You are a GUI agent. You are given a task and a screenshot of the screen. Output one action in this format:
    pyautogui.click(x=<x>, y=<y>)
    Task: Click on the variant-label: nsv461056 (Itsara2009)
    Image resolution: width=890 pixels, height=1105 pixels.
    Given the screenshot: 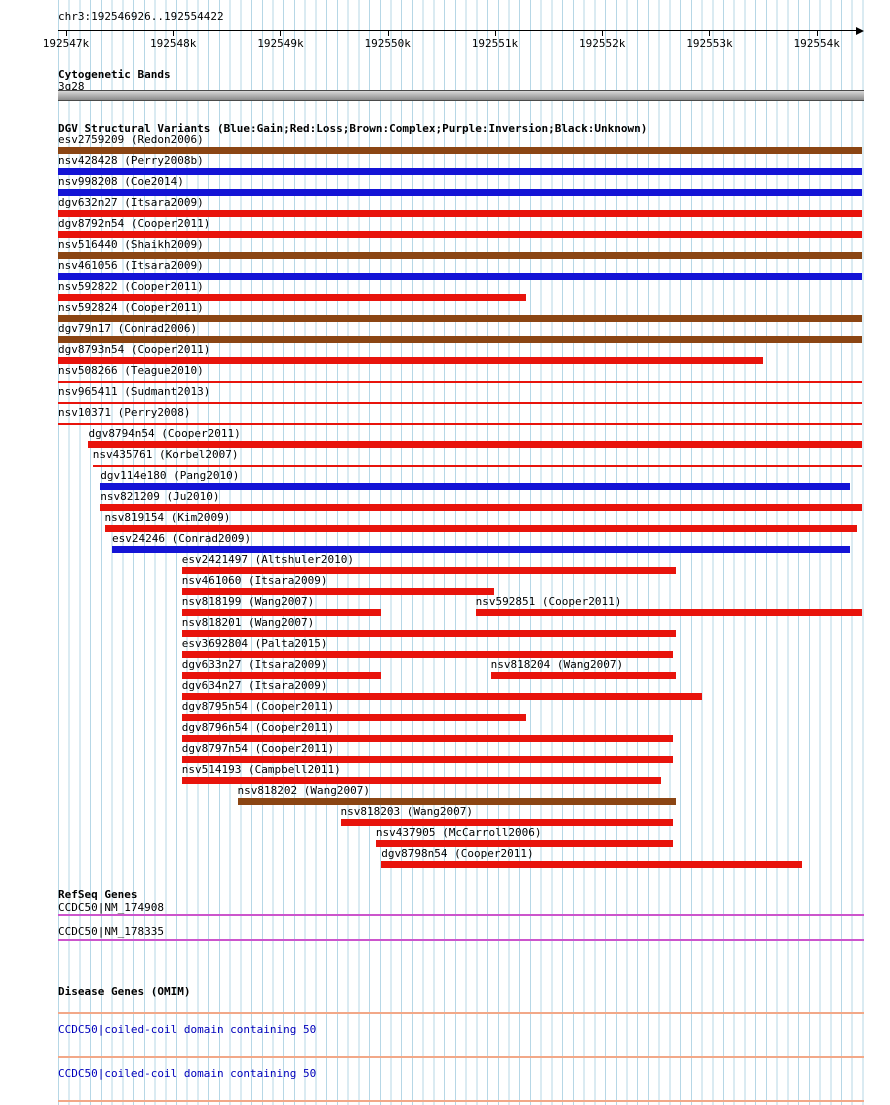 What is the action you would take?
    pyautogui.click(x=131, y=265)
    